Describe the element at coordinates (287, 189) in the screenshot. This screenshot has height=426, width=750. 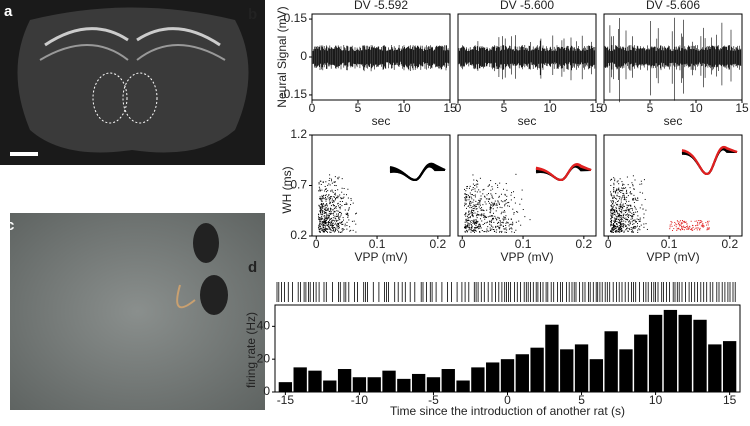
I see `y-axis-label: WH (ms)` at that location.